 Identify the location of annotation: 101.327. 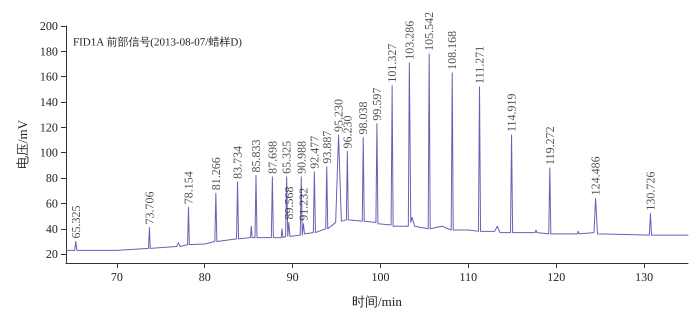
(392, 63).